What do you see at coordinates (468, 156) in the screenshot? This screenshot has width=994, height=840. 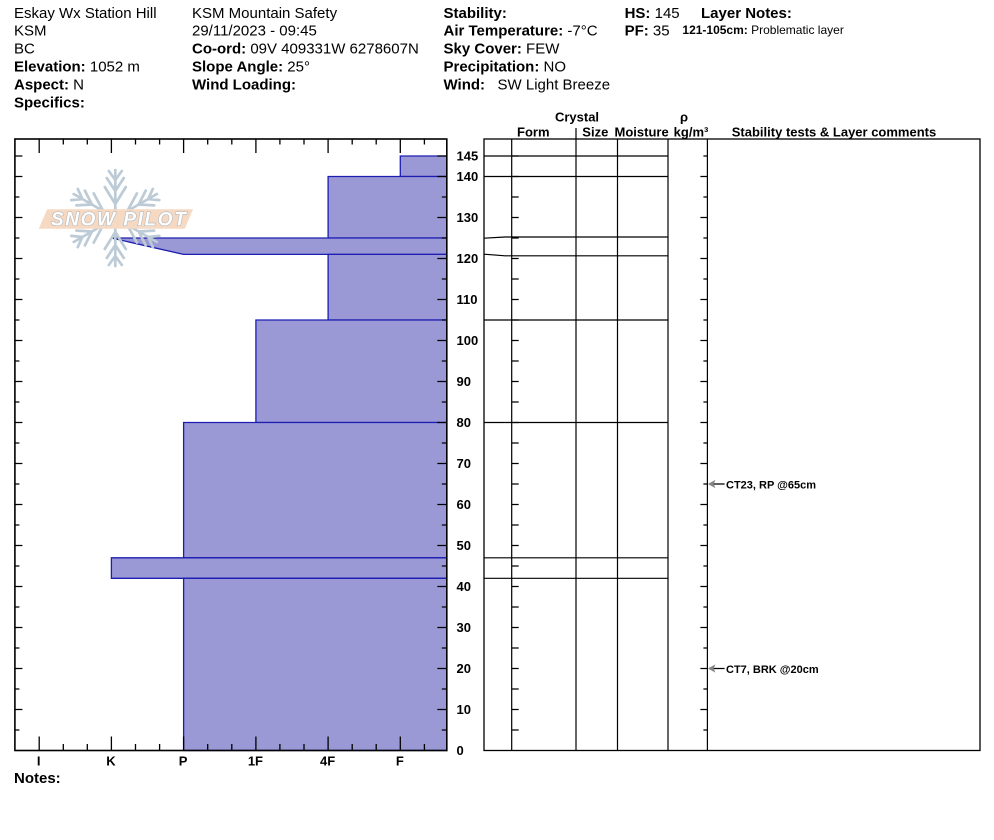 I see `svg-text: 145` at bounding box center [468, 156].